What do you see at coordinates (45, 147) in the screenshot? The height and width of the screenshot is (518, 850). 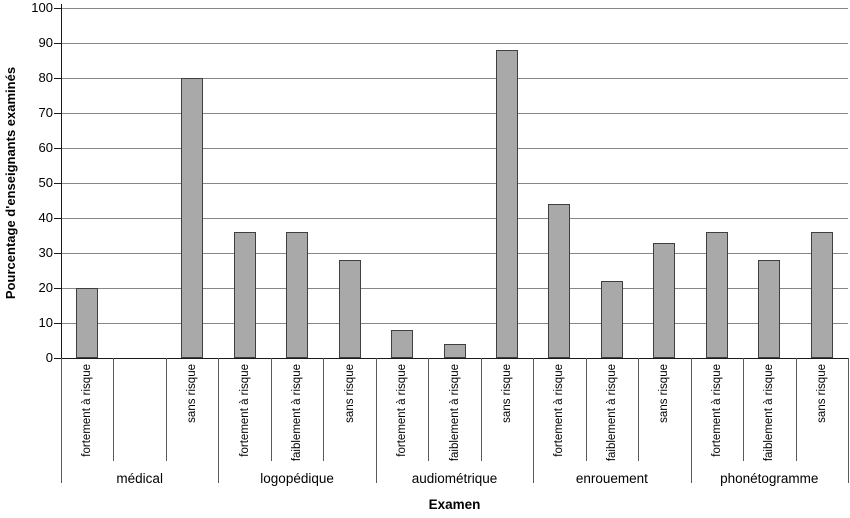 I see `y-tick-label: 60` at bounding box center [45, 147].